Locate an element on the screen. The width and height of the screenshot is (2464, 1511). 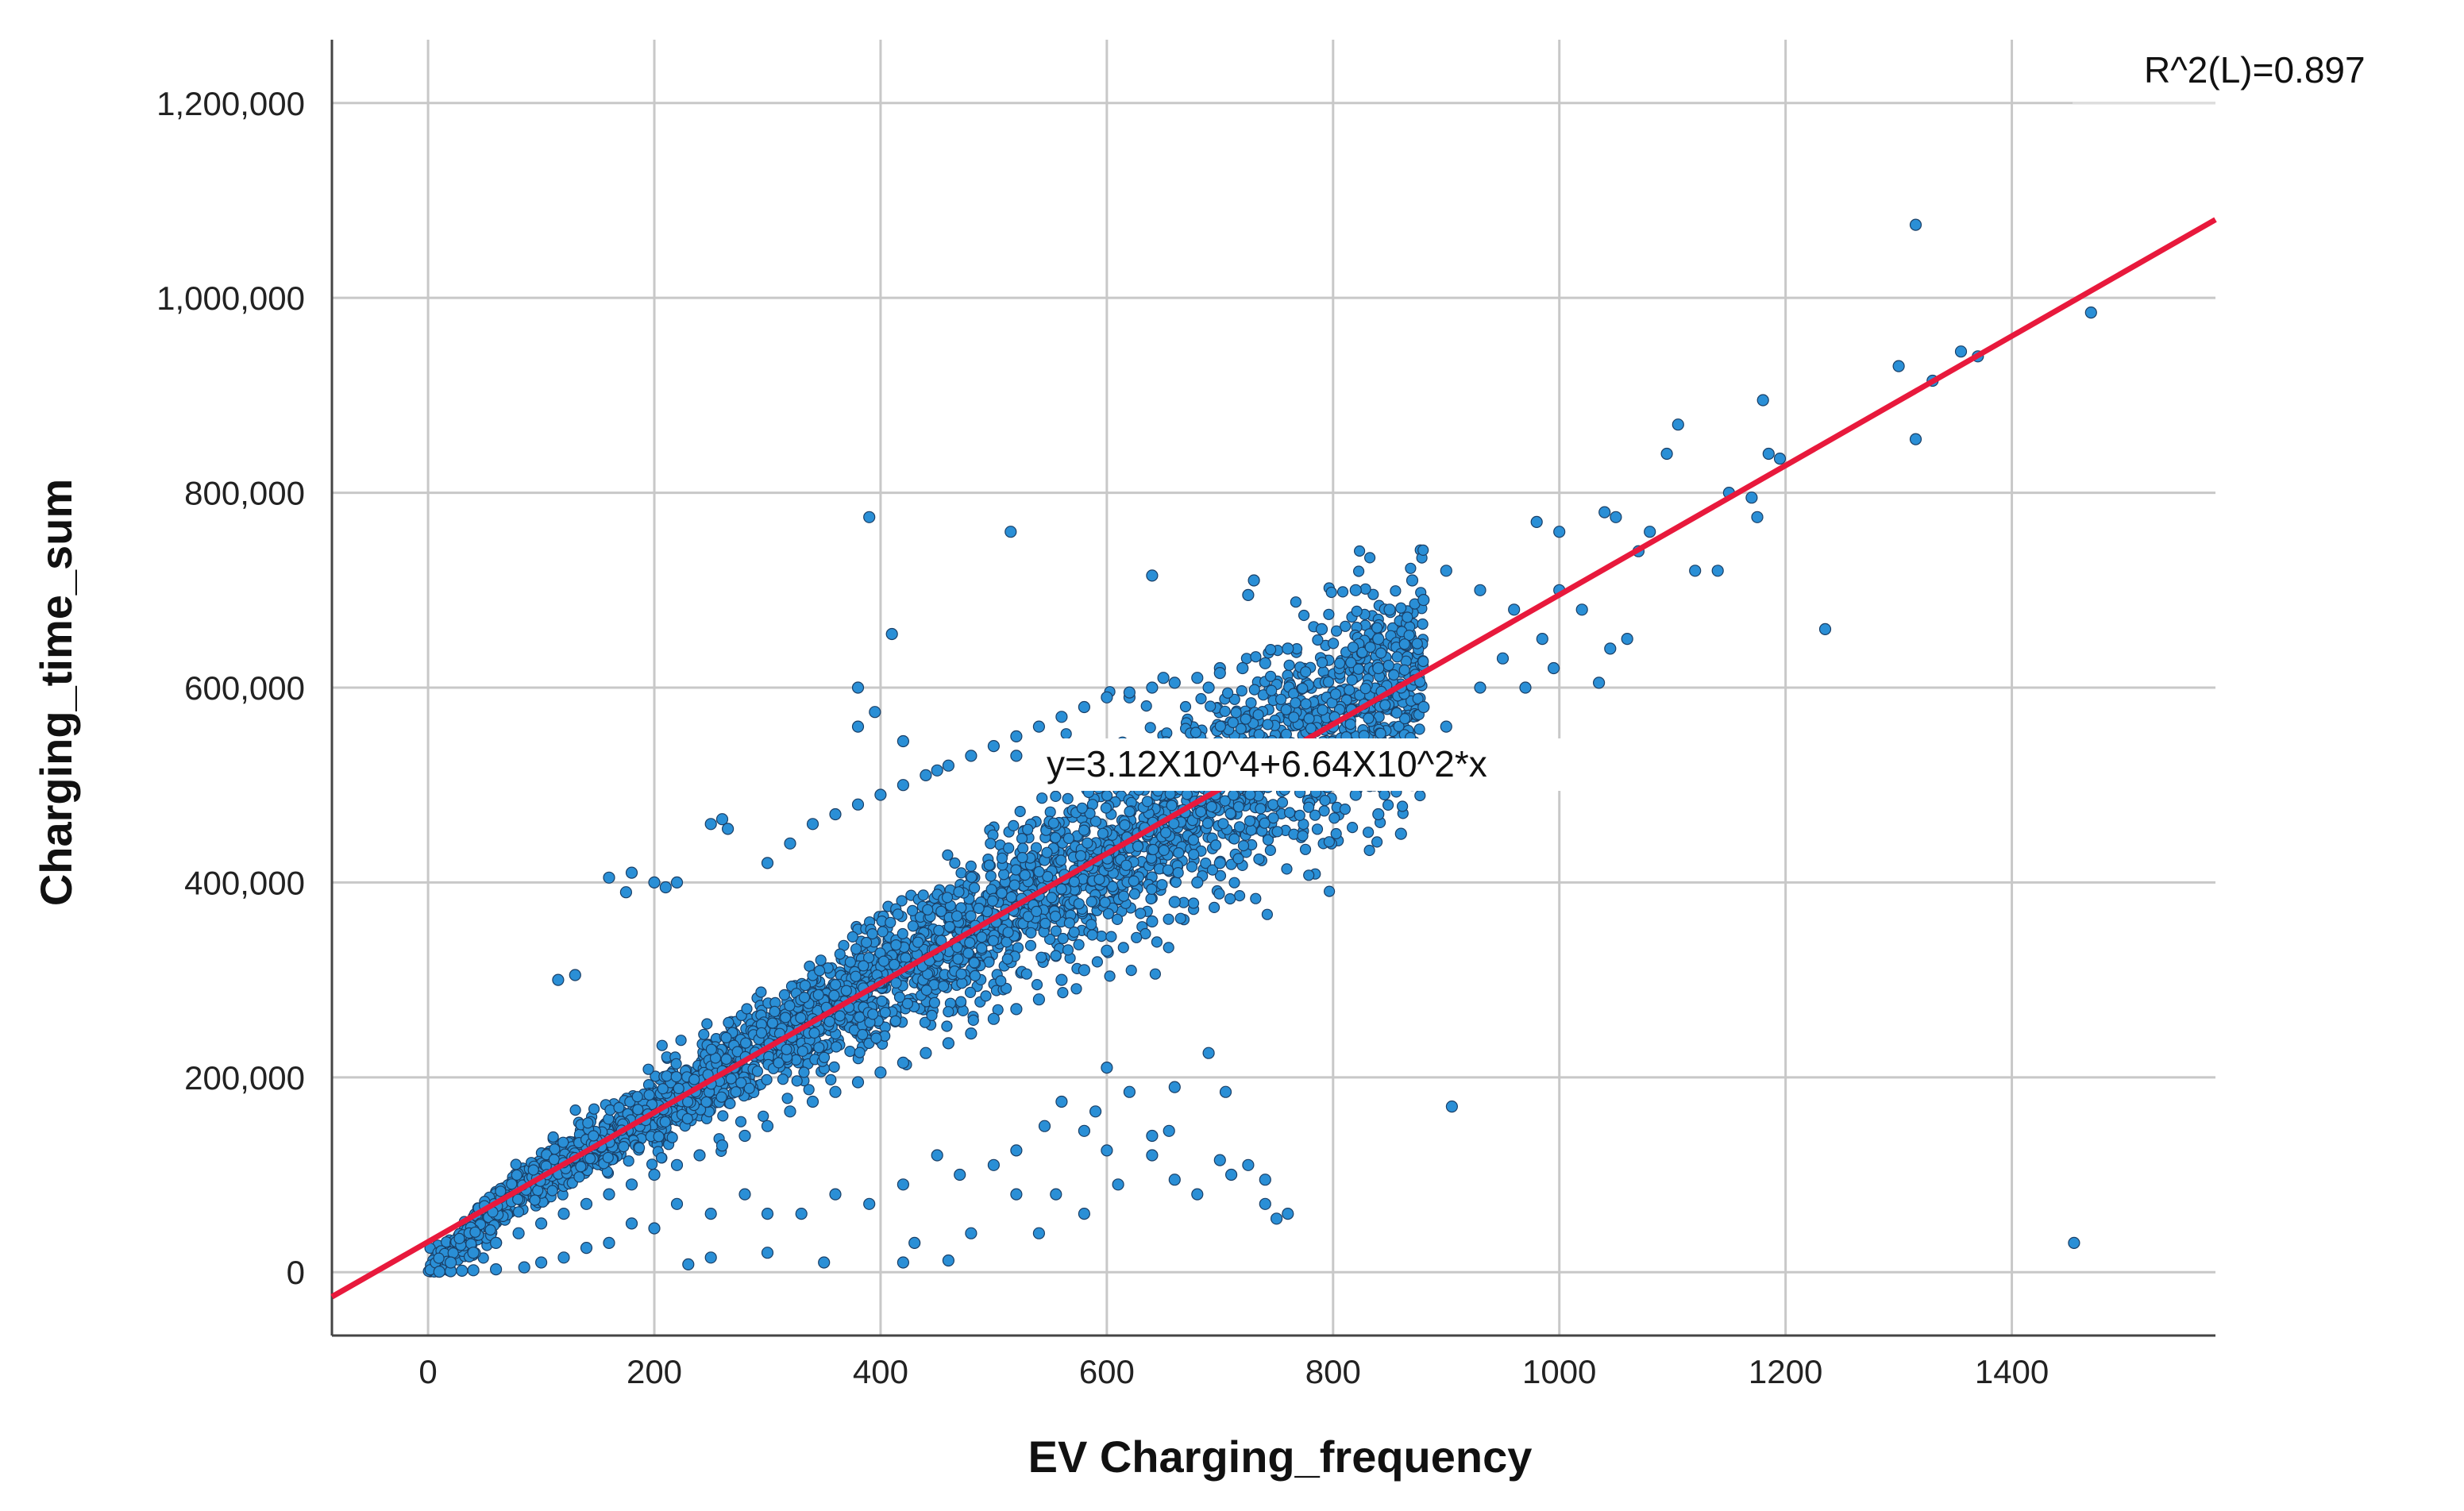
x-tick-label: 1400 is located at coordinates (2012, 1371).